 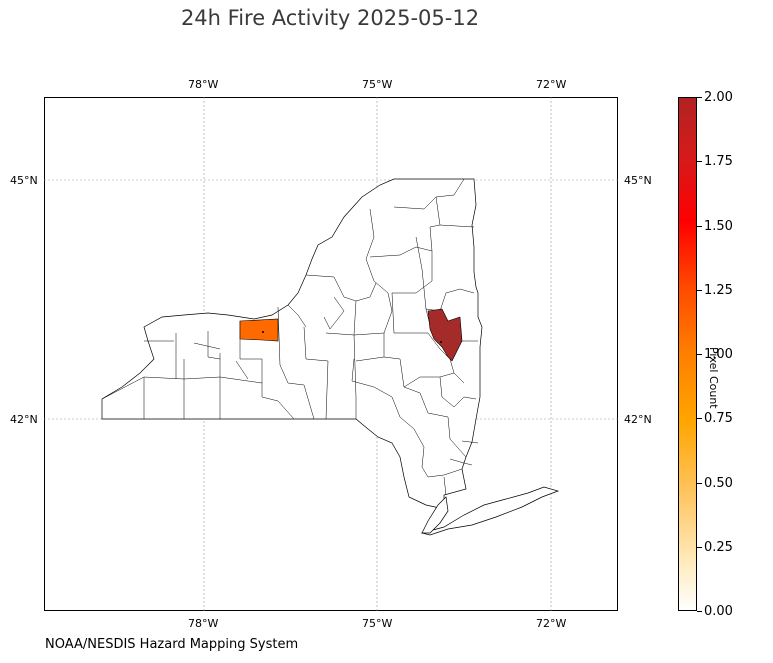 I want to click on county-rensselaer-fire, so click(x=445, y=335).